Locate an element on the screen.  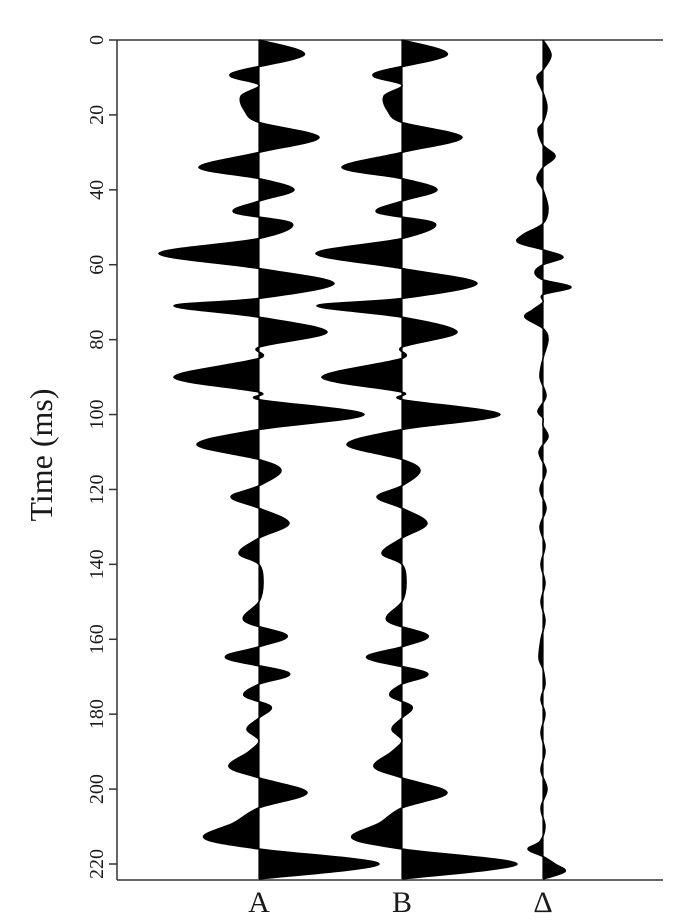
y-tick-label: 80 is located at coordinates (97, 340).